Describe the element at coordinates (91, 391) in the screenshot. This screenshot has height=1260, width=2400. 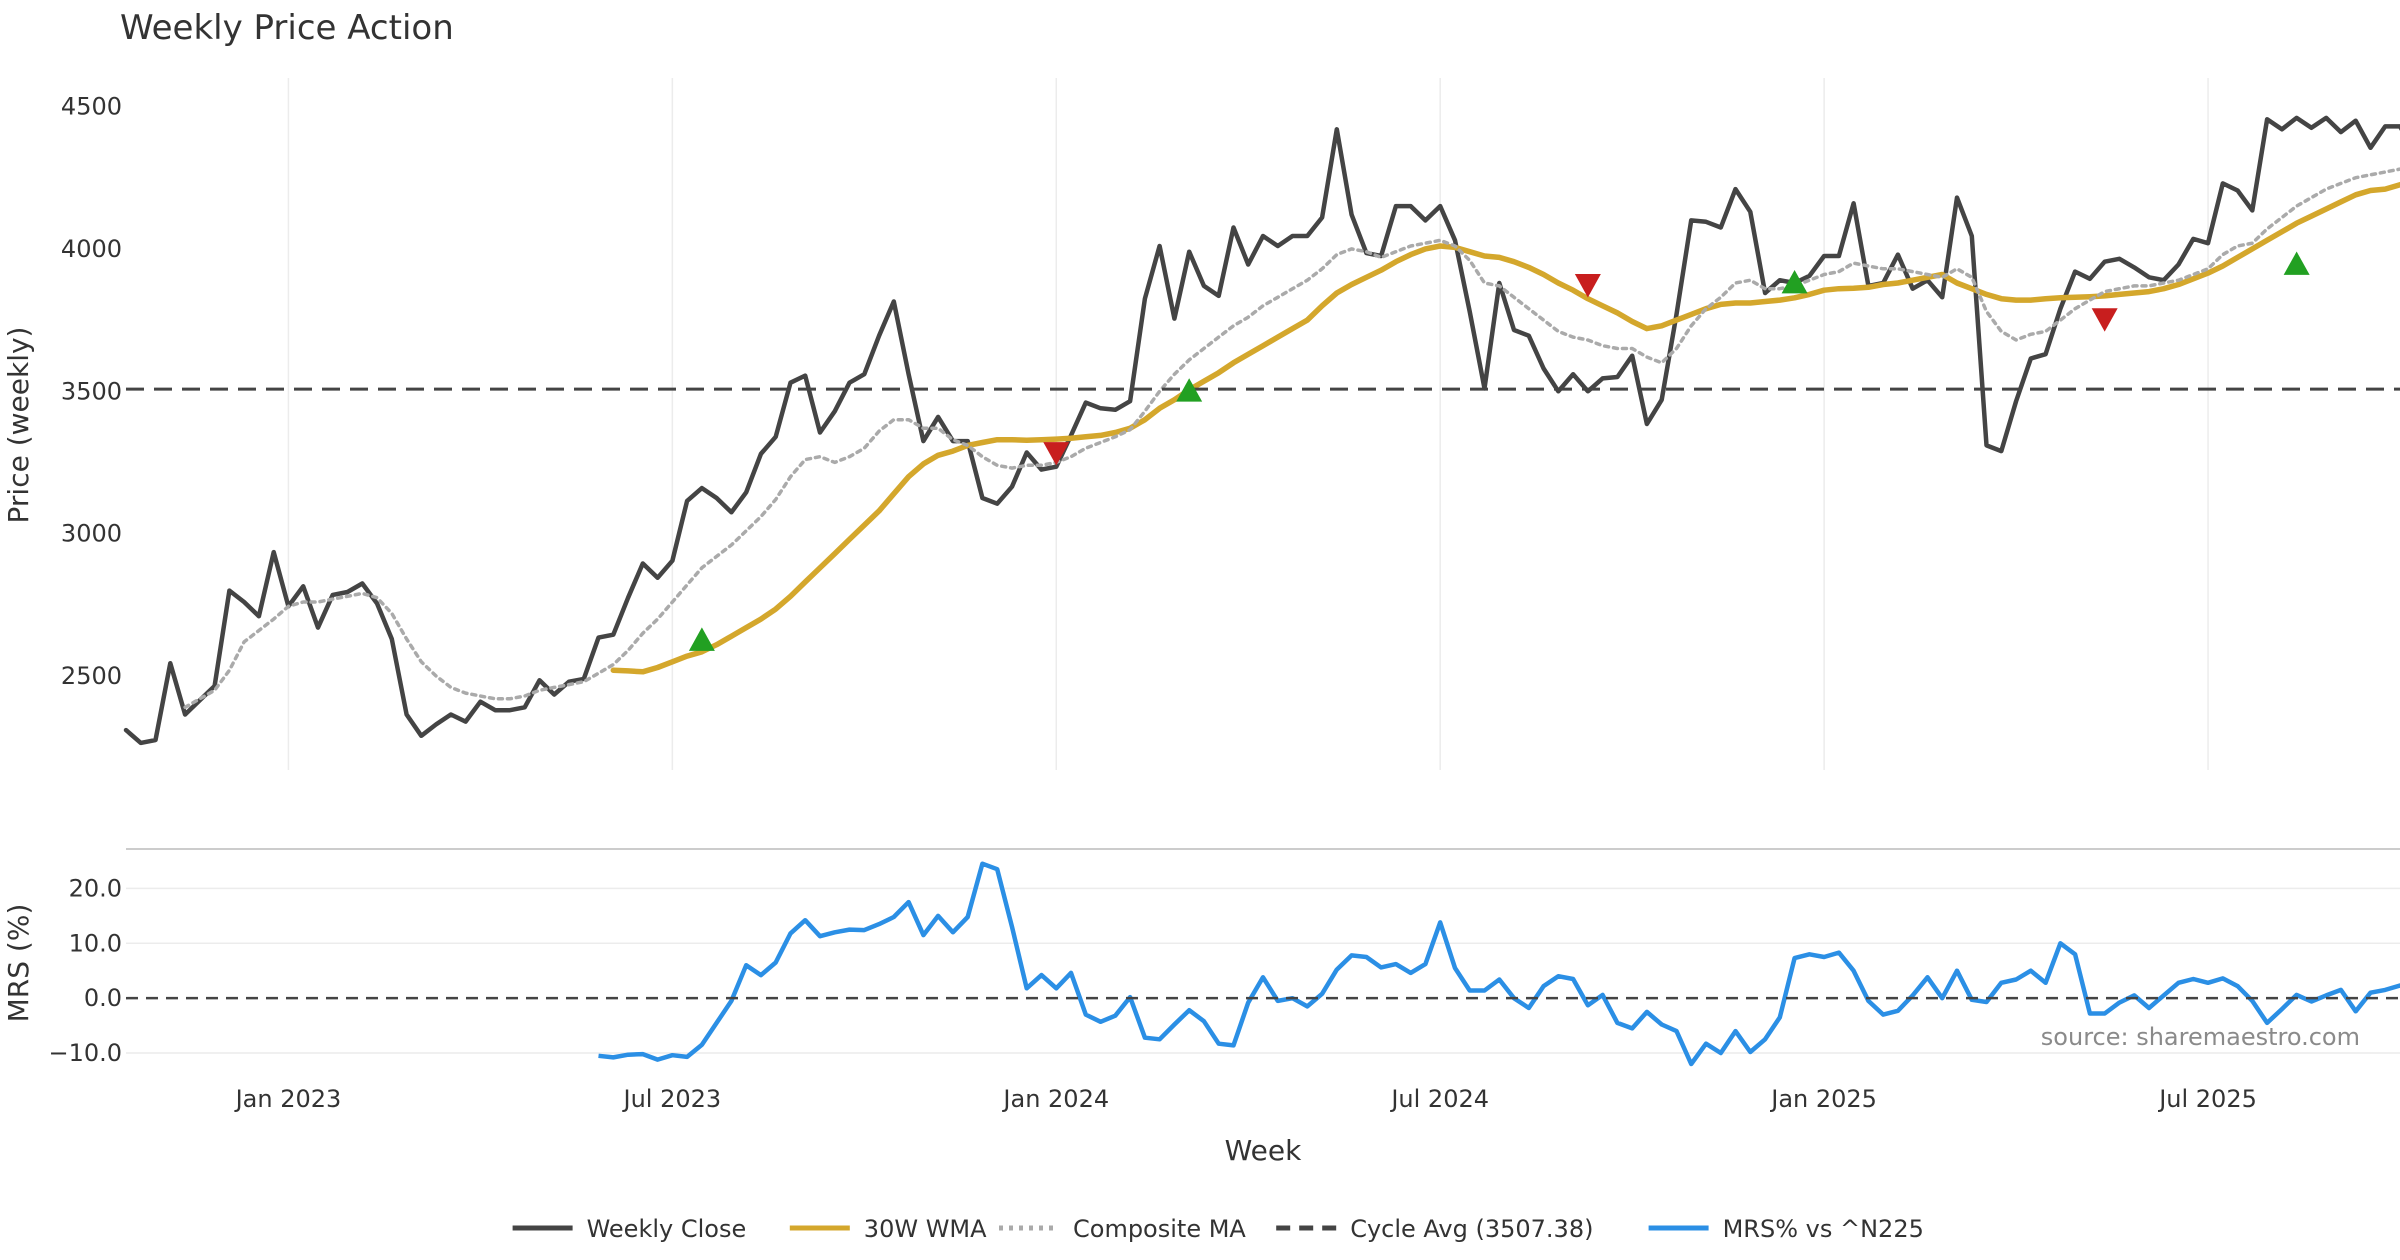
I see `price-y-tick-label: 3500` at that location.